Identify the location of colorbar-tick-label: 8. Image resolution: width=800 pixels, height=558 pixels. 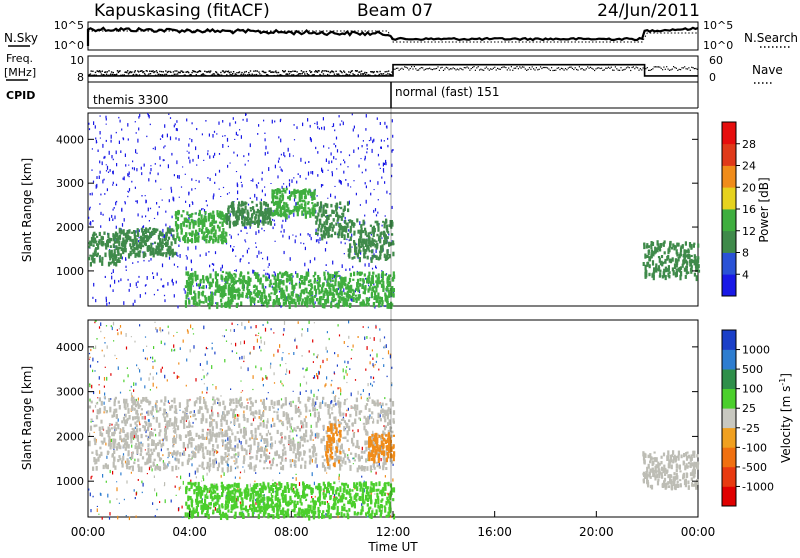
(745, 253).